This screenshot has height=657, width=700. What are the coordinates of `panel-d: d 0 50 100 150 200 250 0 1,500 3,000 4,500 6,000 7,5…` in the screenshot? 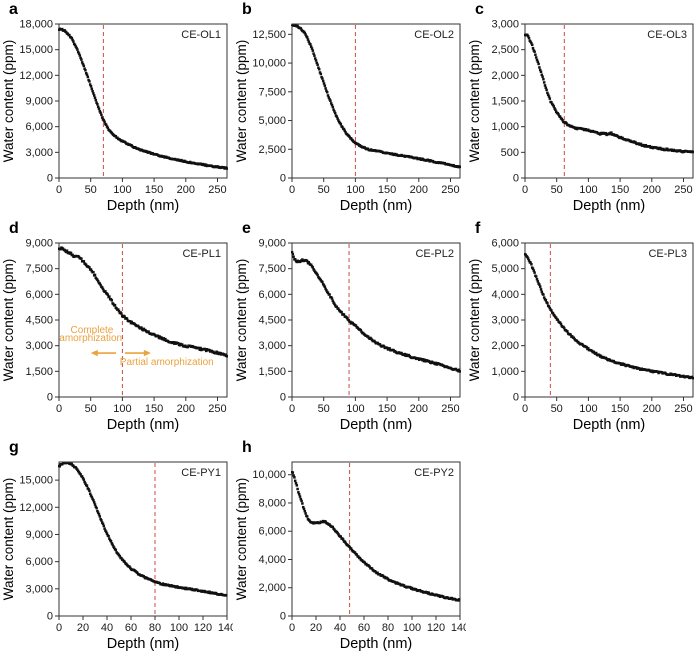 It's located at (116, 328).